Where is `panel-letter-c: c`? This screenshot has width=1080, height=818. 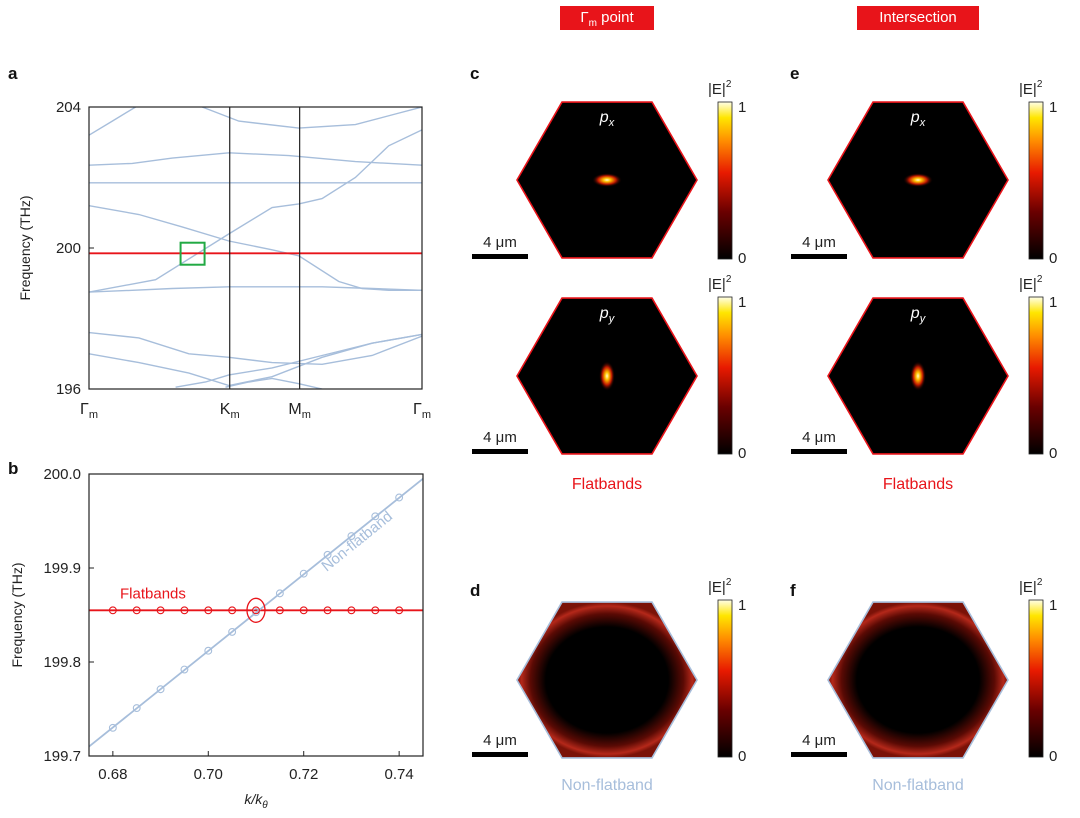 panel-letter-c: c is located at coordinates (474, 73).